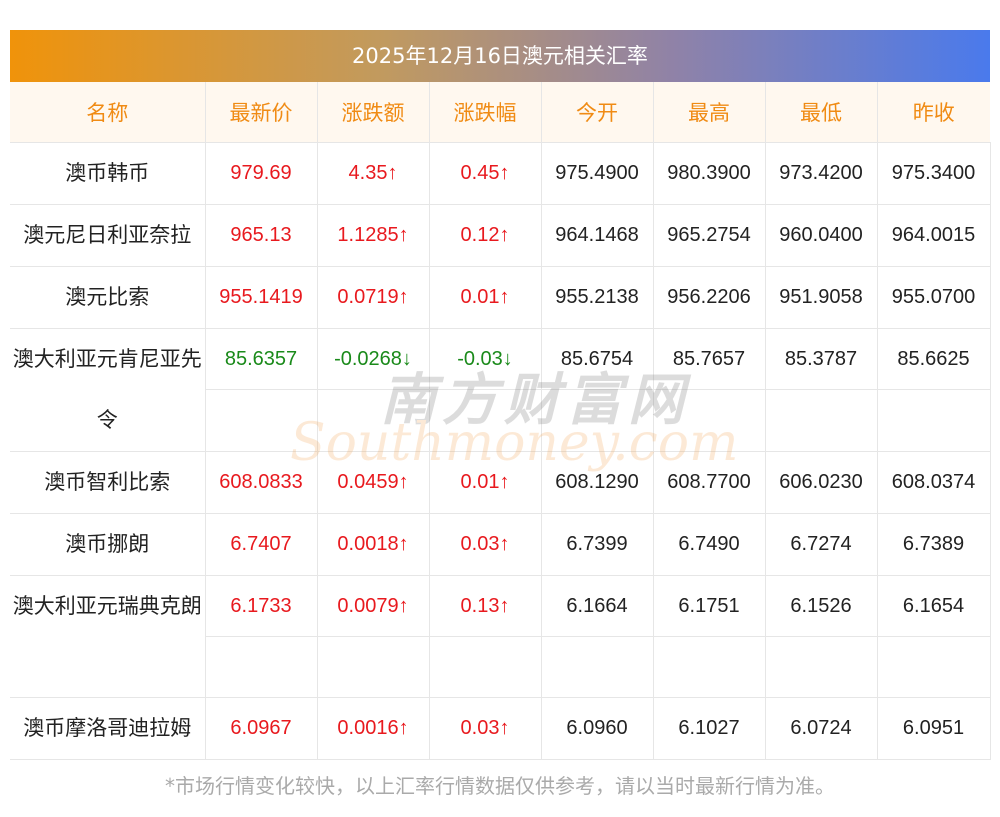  Describe the element at coordinates (261, 482) in the screenshot. I see `latest-price-cell: 608.0833` at that location.